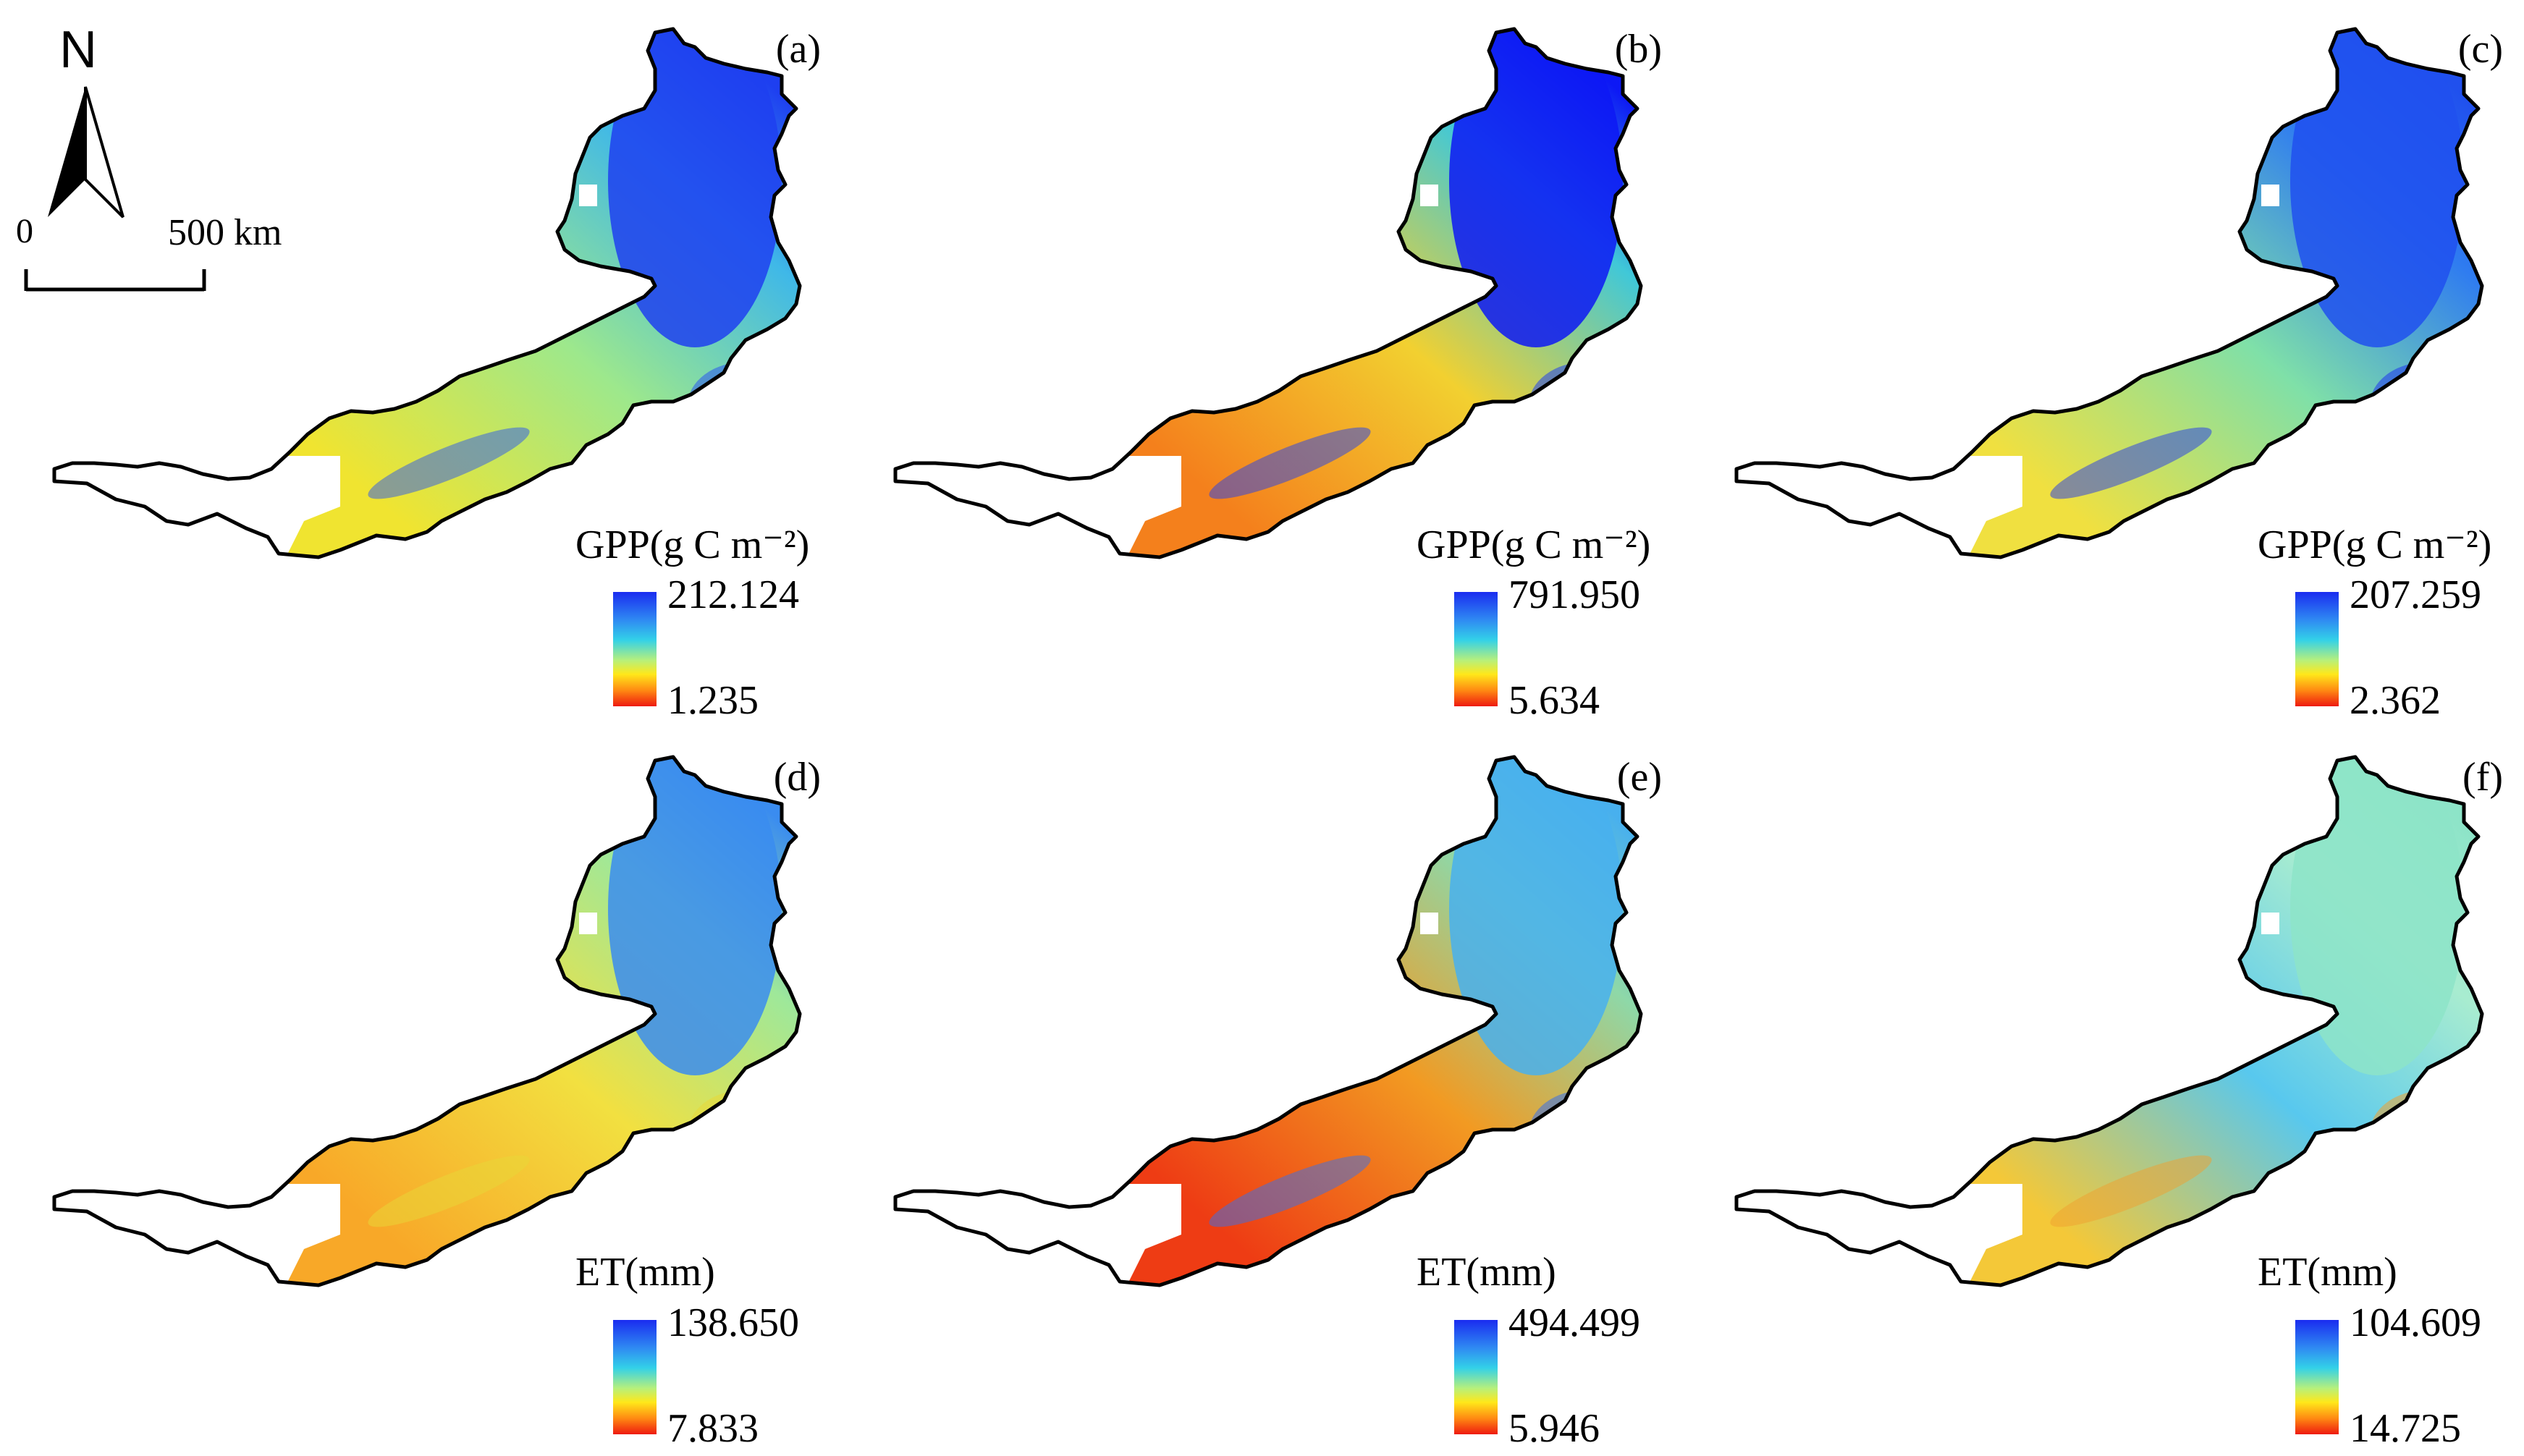 The height and width of the screenshot is (1456, 2524). What do you see at coordinates (225, 233) in the screenshot?
I see `scale-max-label: 500 km` at bounding box center [225, 233].